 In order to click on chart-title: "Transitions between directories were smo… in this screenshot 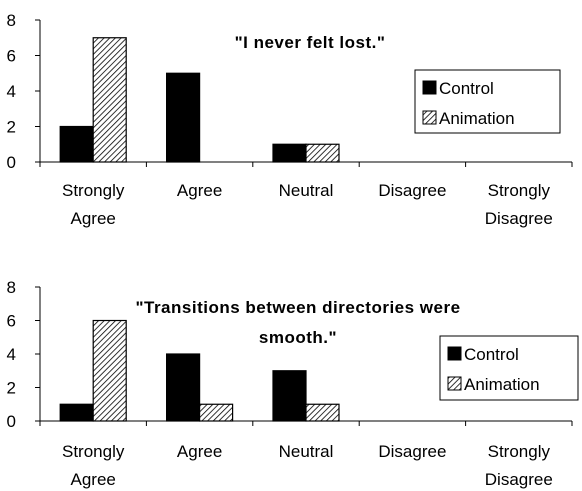, I will do `click(297, 322)`.